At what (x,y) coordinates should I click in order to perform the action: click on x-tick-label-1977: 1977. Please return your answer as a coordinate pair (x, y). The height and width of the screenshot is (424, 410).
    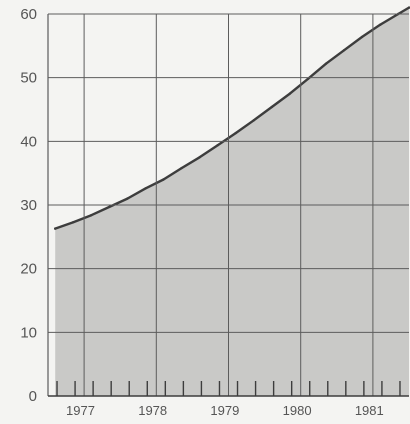
    Looking at the image, I should click on (80, 410).